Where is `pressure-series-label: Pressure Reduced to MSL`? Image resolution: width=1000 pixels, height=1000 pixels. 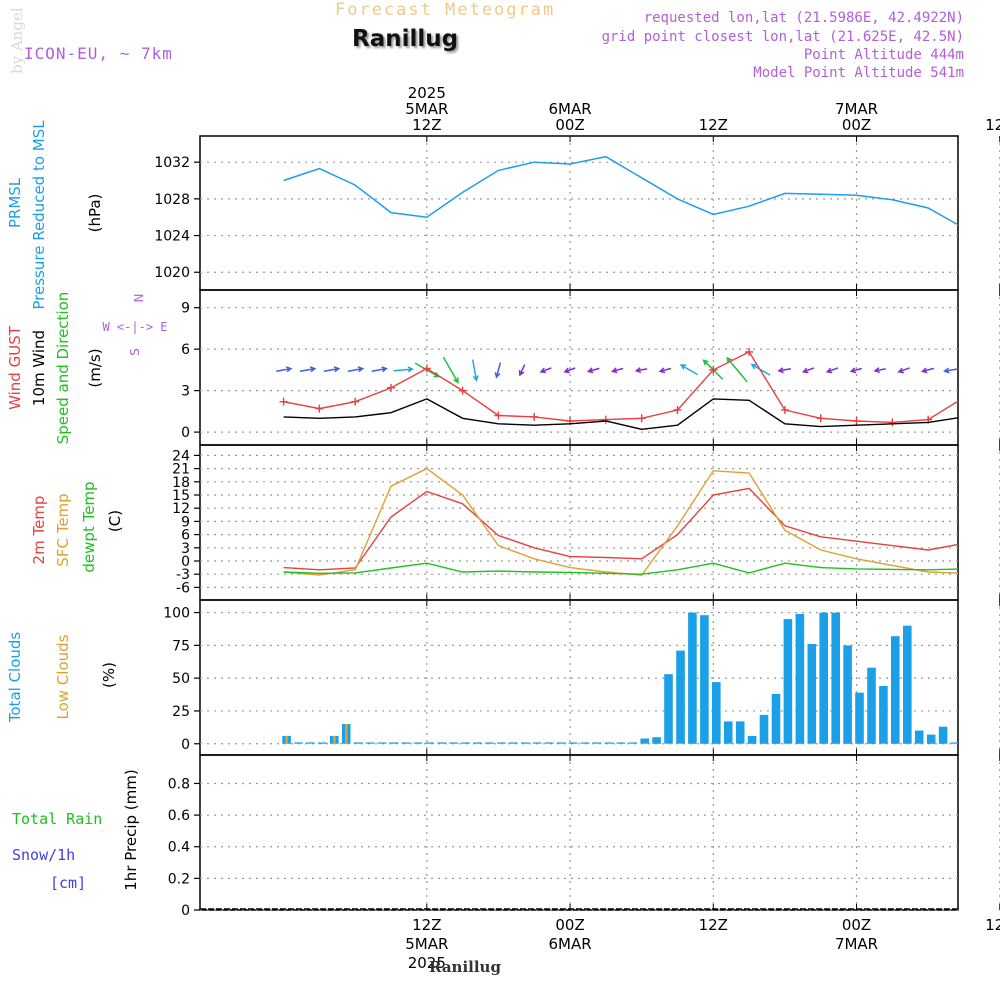 pressure-series-label: Pressure Reduced to MSL is located at coordinates (39, 215).